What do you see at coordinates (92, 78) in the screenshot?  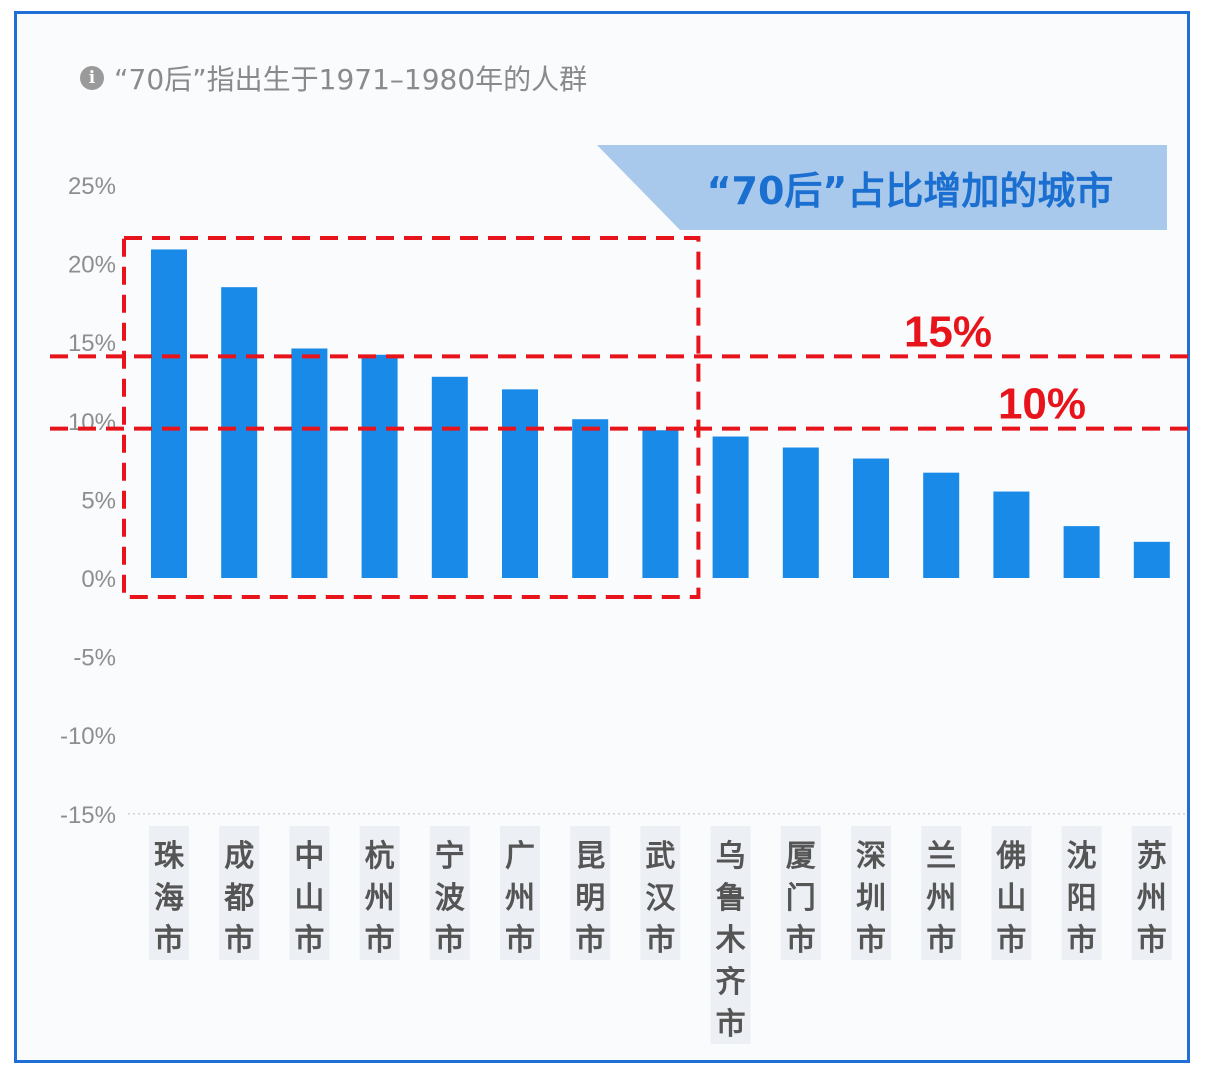 I see `info-icon: i` at bounding box center [92, 78].